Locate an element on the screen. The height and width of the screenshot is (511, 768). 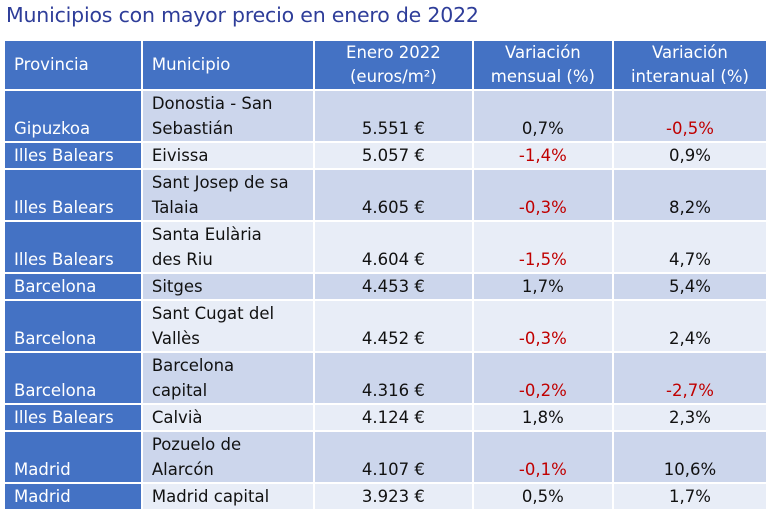
header-precio-line1: Enero 2022 is located at coordinates (393, 52).